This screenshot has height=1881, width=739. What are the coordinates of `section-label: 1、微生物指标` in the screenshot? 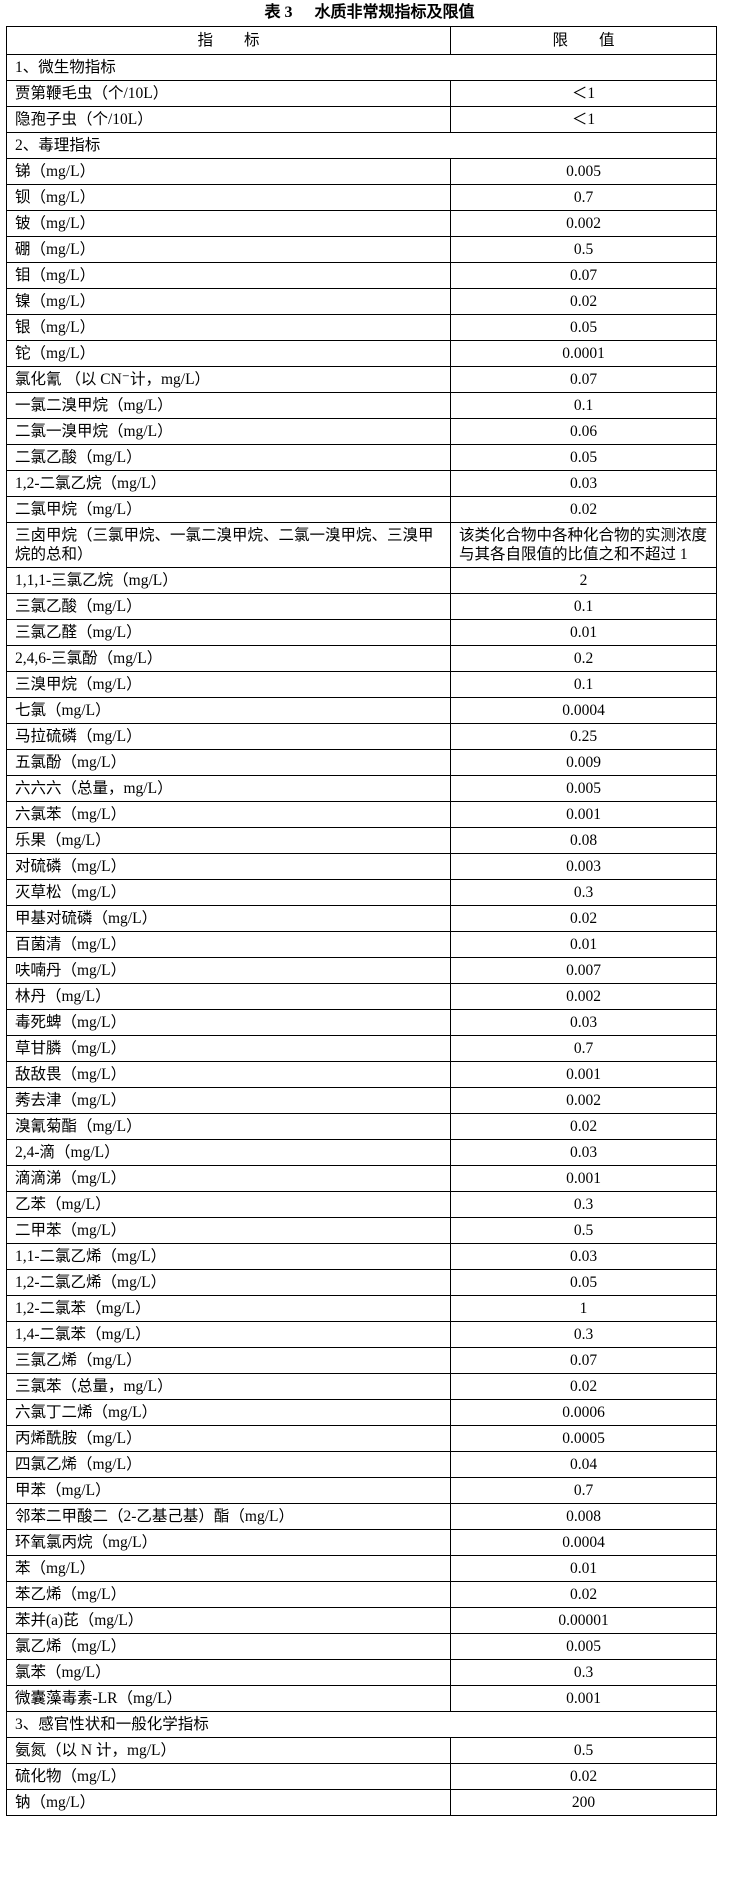 It's located at (361, 67).